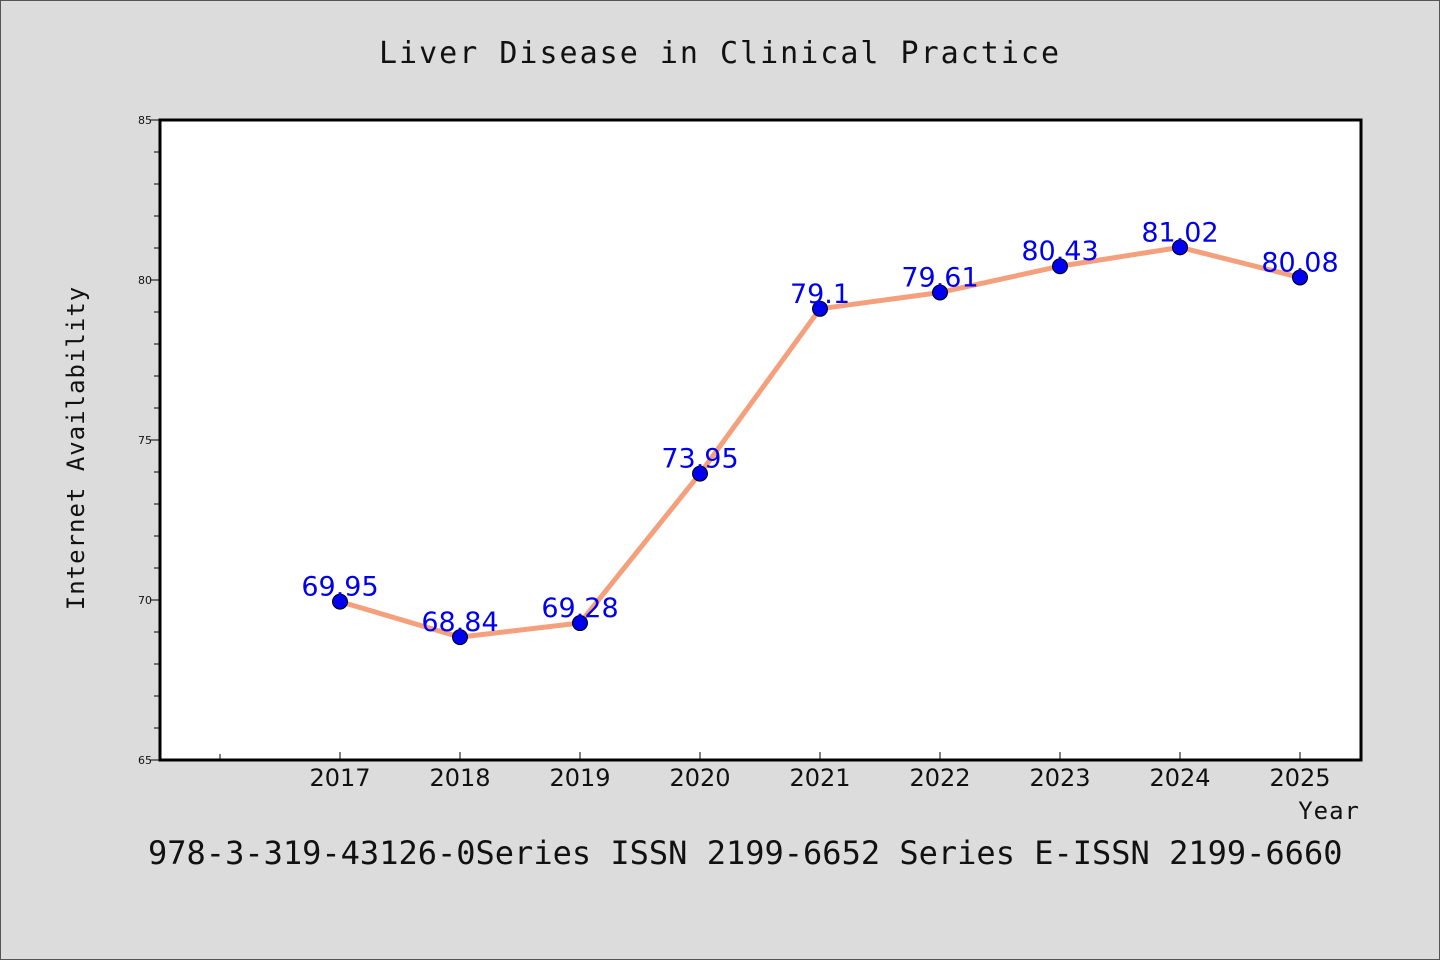 Image resolution: width=1440 pixels, height=960 pixels. What do you see at coordinates (939, 277) in the screenshot?
I see `data-label: 79.61` at bounding box center [939, 277].